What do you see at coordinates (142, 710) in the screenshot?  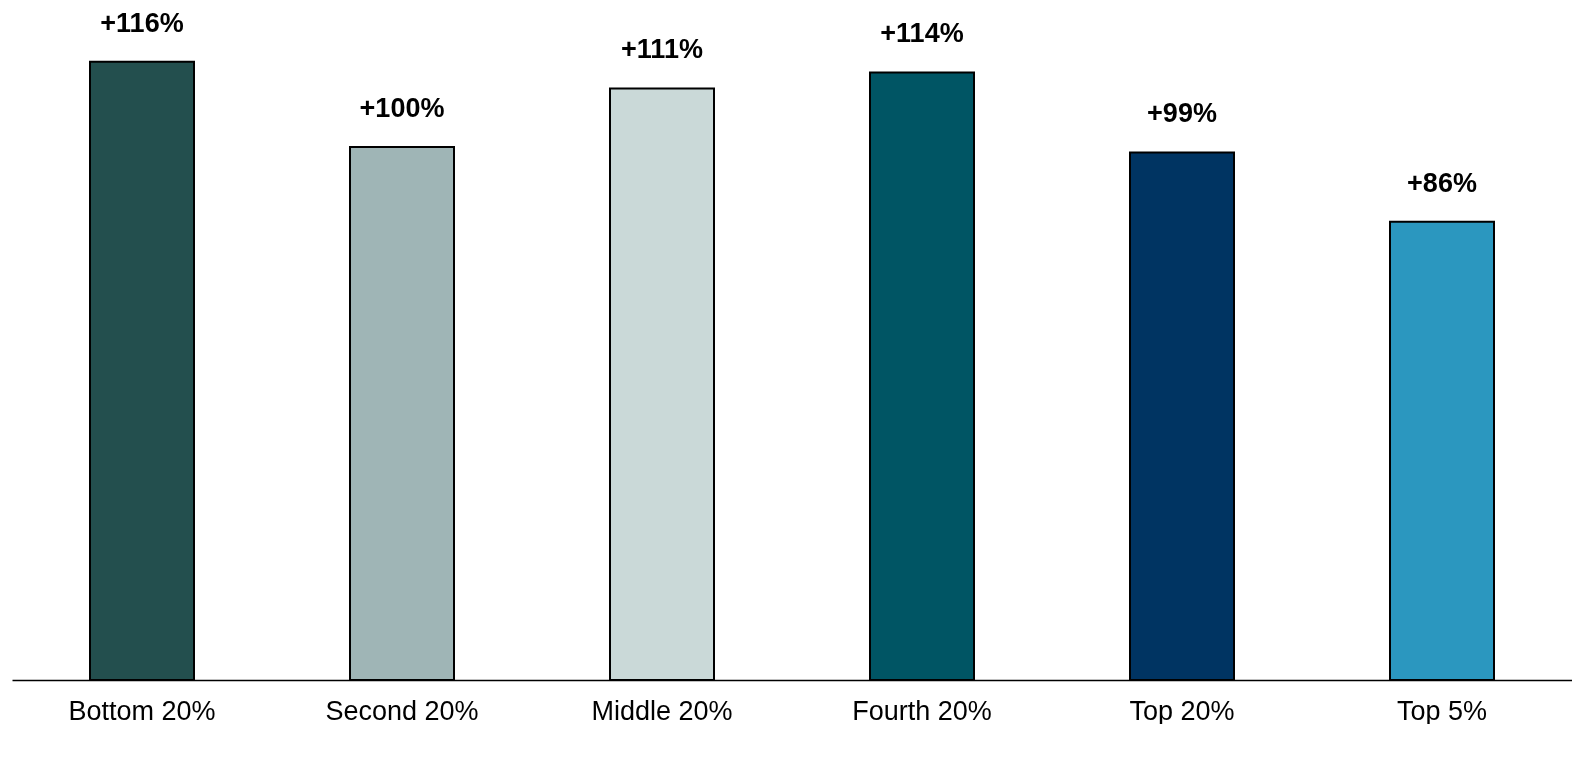 I see `x-tick-label: Bottom 20%` at bounding box center [142, 710].